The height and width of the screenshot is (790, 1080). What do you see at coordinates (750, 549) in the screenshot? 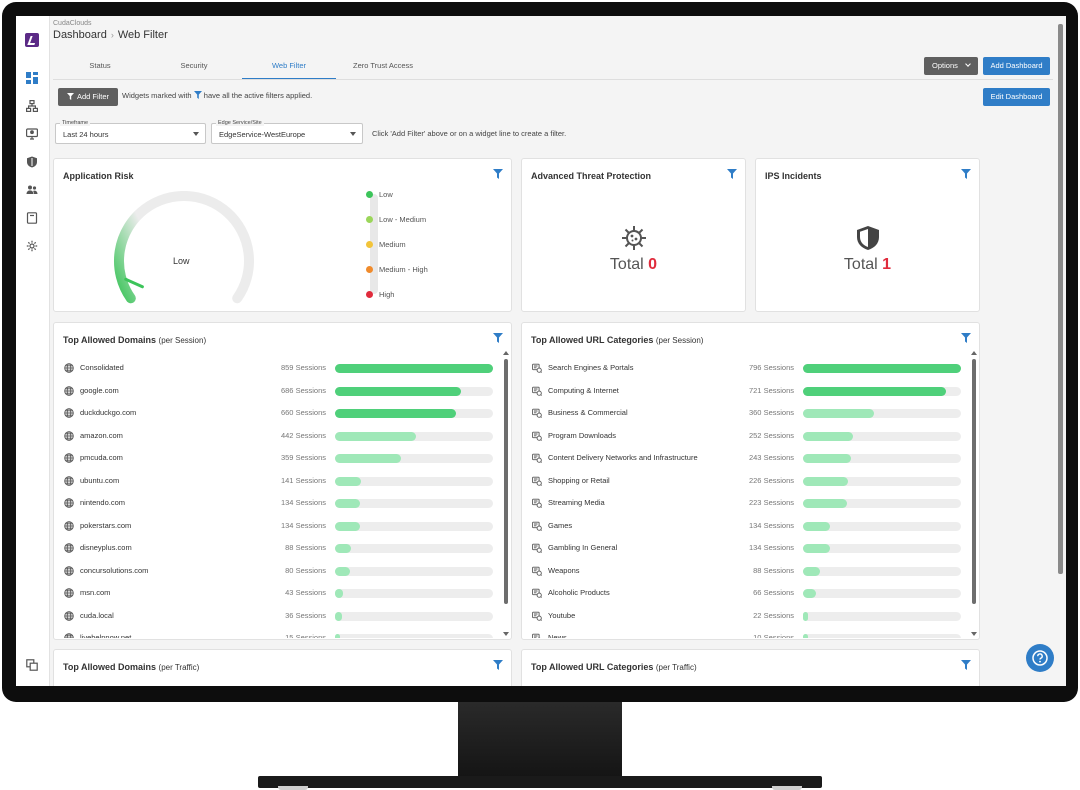
I see `list-item: Gambling In General 134 Sessions` at bounding box center [750, 549].